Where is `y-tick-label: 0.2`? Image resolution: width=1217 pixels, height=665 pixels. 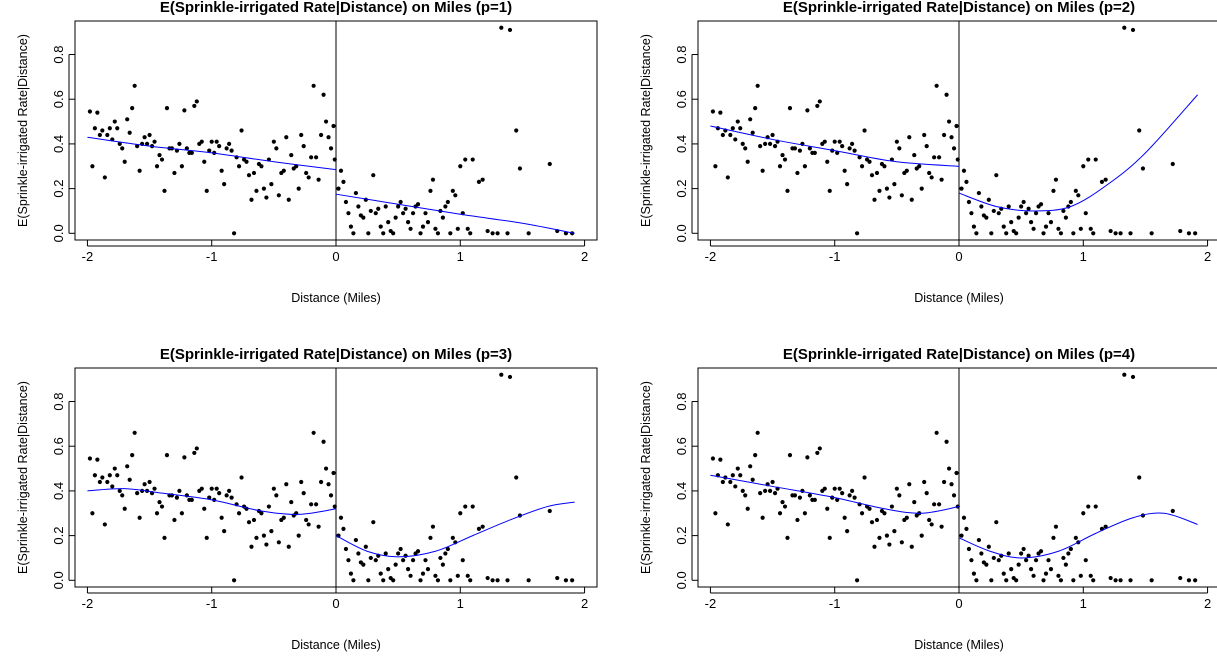
y-tick-label: 0.2 is located at coordinates (681, 536).